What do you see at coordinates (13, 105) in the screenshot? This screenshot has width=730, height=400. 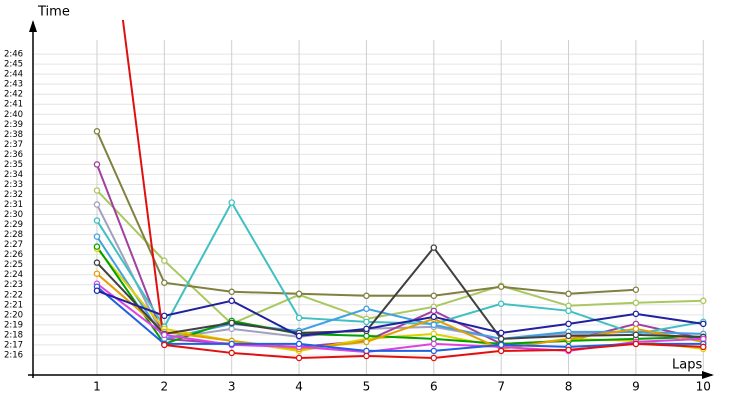 I see `y-tick-label: 2:41` at bounding box center [13, 105].